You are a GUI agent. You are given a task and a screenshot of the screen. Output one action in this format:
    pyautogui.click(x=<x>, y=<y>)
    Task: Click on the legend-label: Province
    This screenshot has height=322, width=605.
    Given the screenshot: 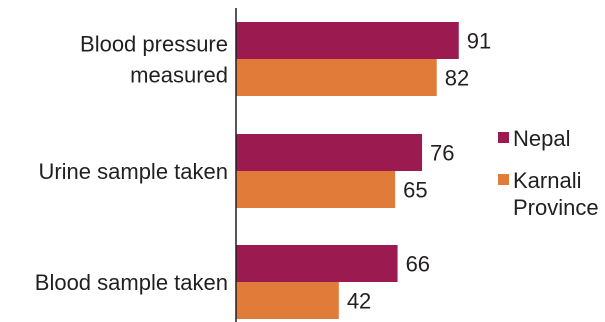 What is the action you would take?
    pyautogui.click(x=556, y=207)
    